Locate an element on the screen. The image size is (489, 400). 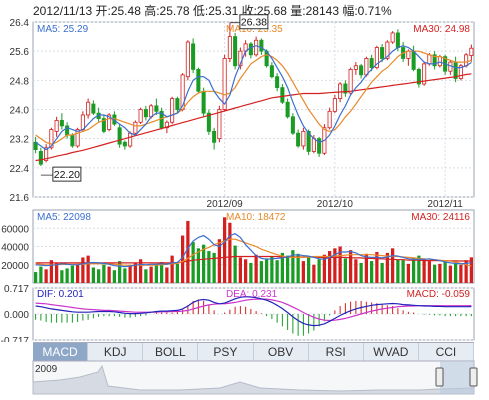
tab-cci: CCI is located at coordinates (446, 352).